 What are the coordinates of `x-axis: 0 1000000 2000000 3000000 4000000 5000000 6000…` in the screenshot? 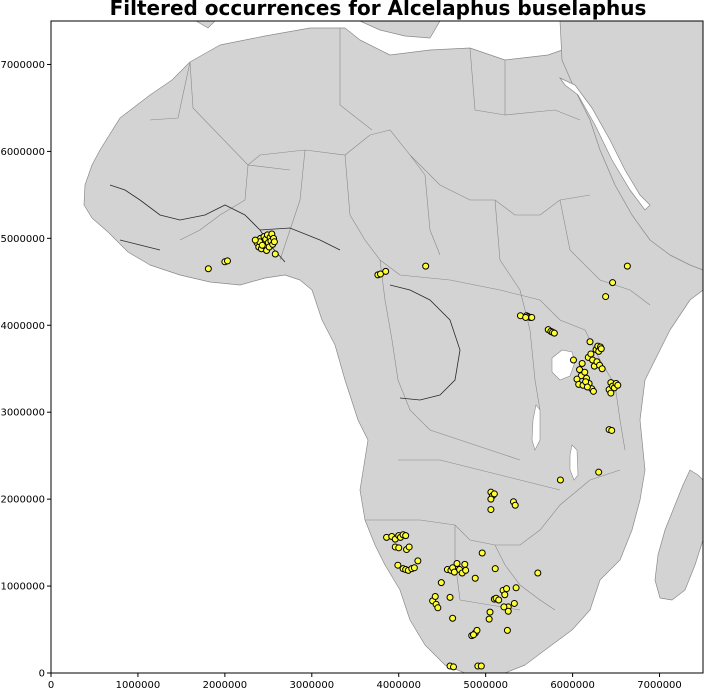 It's located at (365, 681).